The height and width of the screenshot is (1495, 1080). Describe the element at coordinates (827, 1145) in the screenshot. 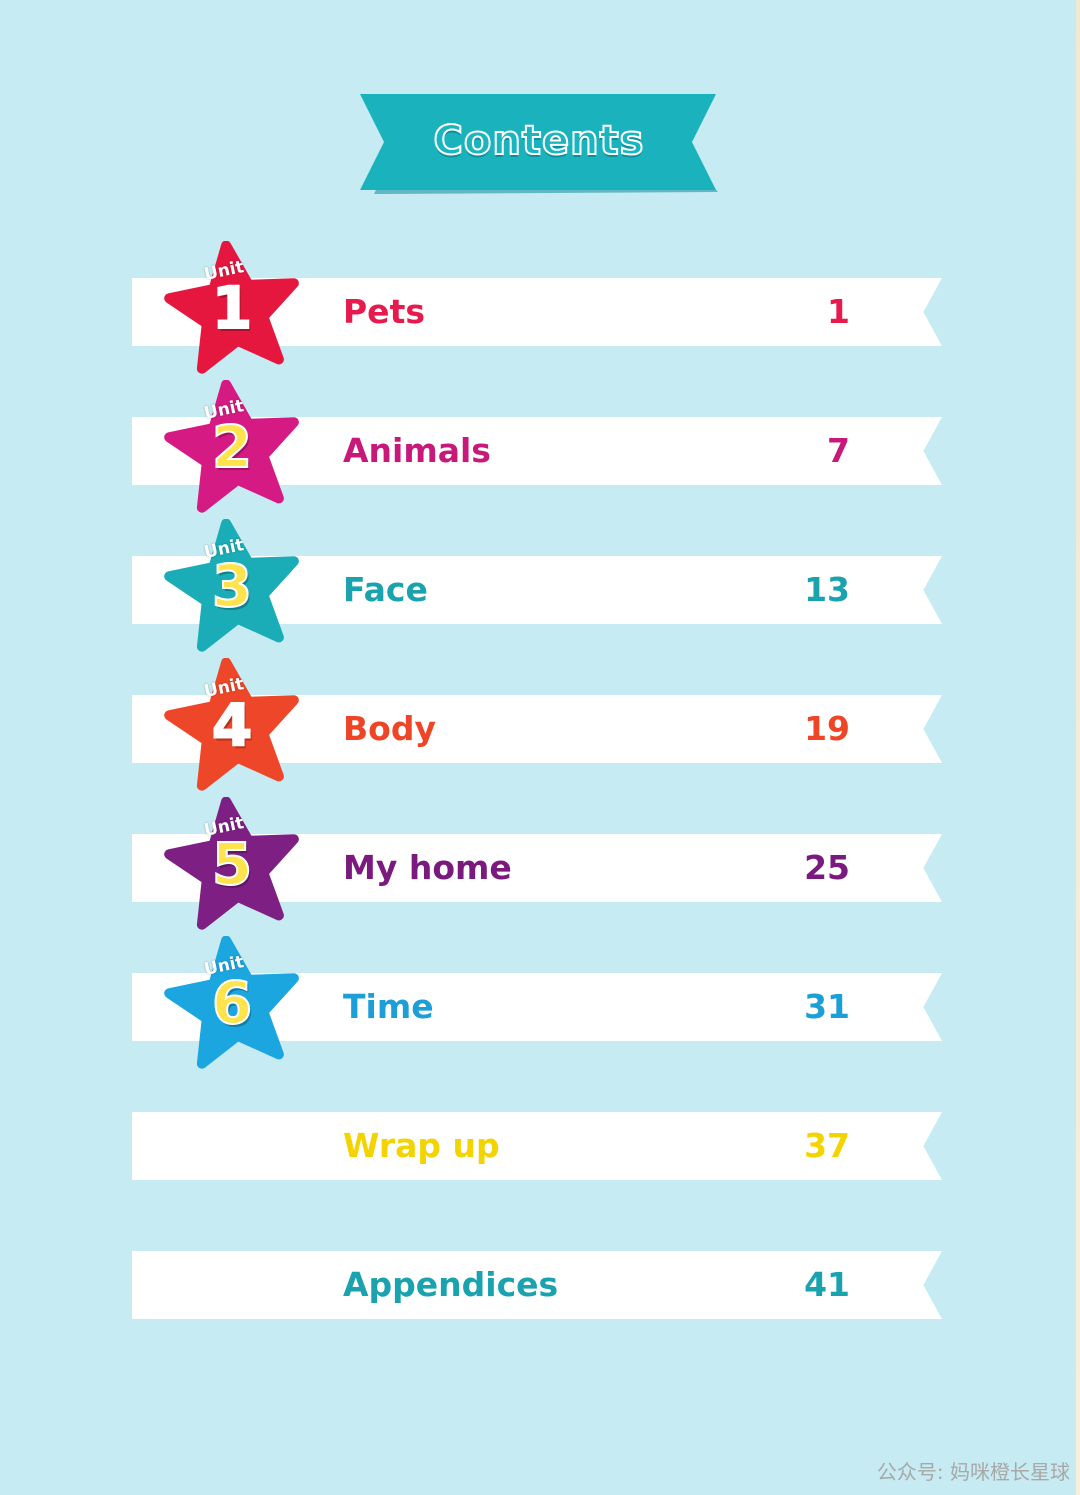

I see `toc-page-number: 37` at that location.